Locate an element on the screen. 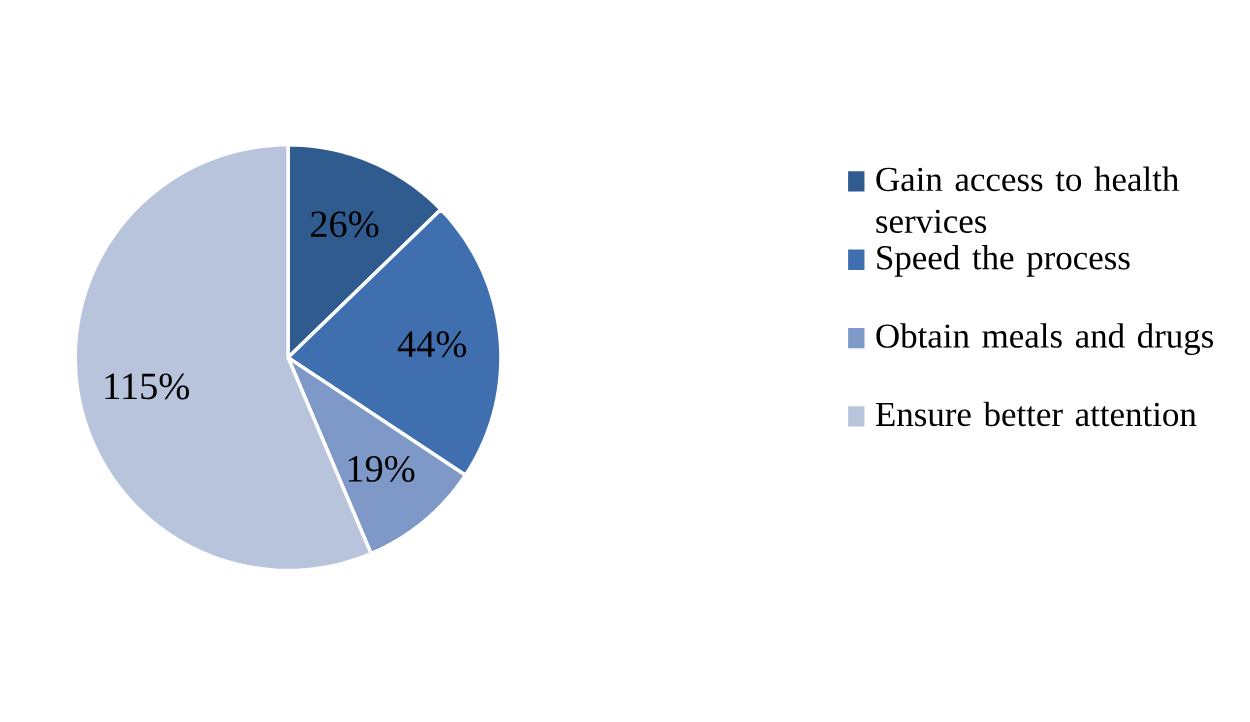 The height and width of the screenshot is (722, 1250). data-label: 115% is located at coordinates (147, 386).